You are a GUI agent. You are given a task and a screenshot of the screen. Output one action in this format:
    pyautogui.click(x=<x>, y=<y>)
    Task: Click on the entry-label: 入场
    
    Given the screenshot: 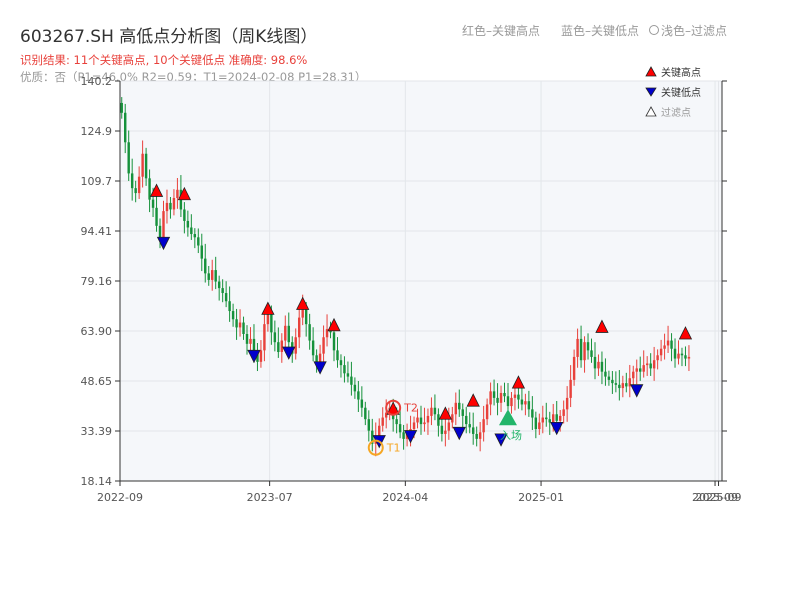 What is the action you would take?
    pyautogui.click(x=511, y=435)
    